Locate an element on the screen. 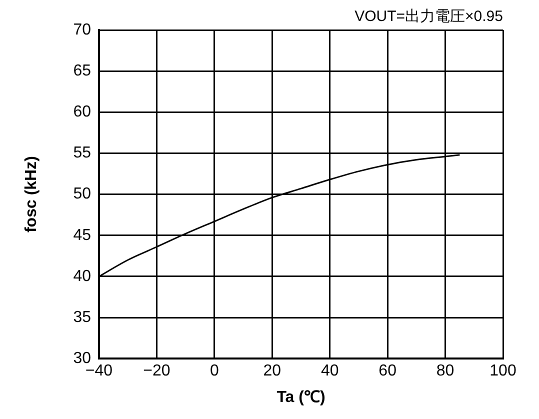  y-tick-label: 65 is located at coordinates (82, 71).